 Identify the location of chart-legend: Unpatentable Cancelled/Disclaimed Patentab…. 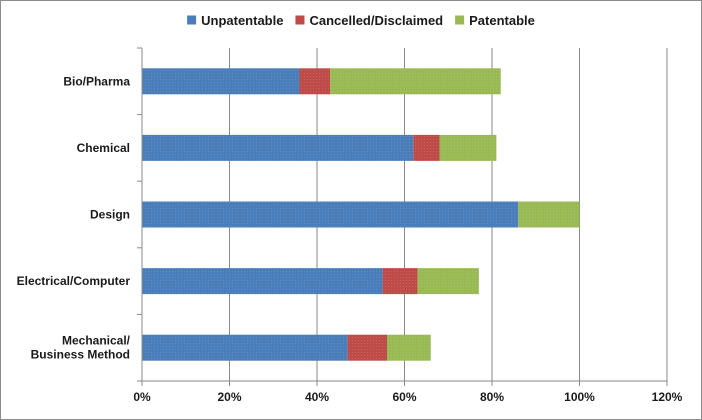
(361, 20).